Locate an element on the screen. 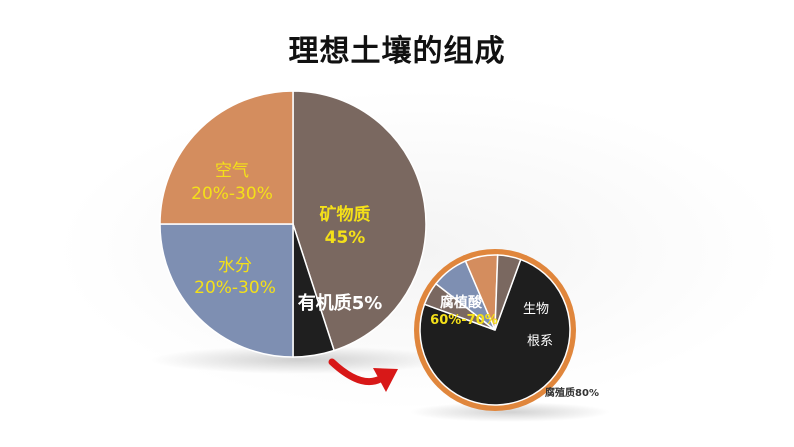 Image resolution: width=794 pixels, height=447 pixels. main-slice-label-0: 矿物质 is located at coordinates (345, 214).